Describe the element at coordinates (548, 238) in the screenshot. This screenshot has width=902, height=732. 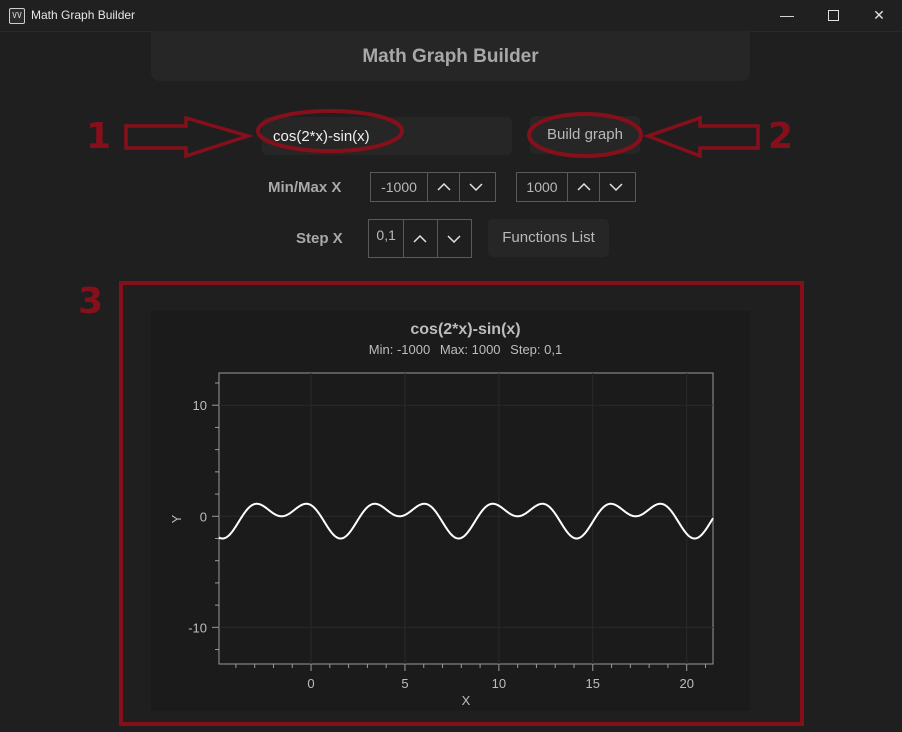
I see `functions-list-button: Functions List` at that location.